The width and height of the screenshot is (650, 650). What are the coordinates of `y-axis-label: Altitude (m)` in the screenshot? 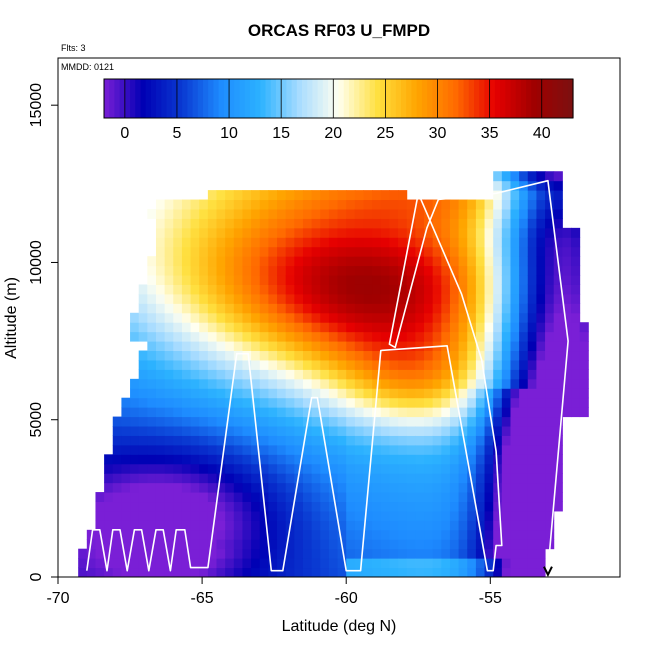 It's located at (11, 318).